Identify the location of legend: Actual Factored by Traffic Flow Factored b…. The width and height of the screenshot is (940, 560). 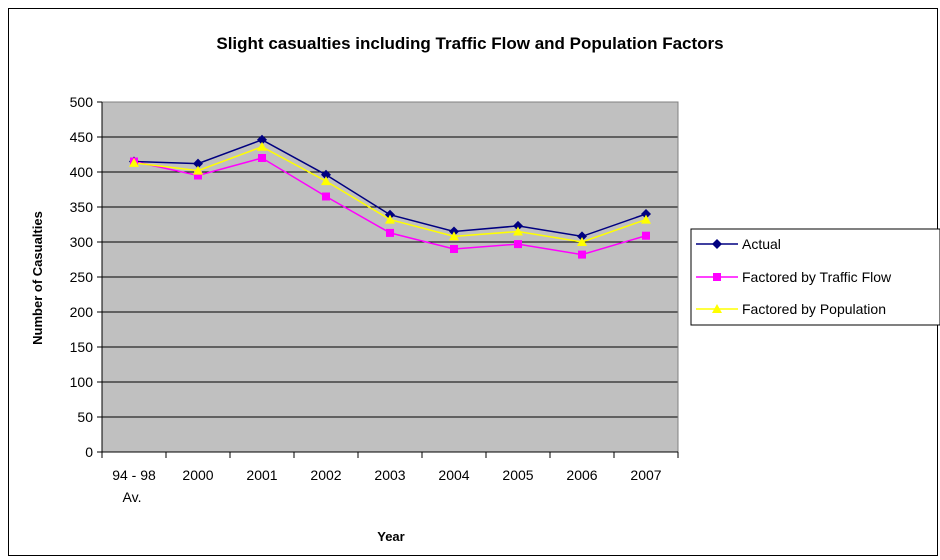
(815, 277).